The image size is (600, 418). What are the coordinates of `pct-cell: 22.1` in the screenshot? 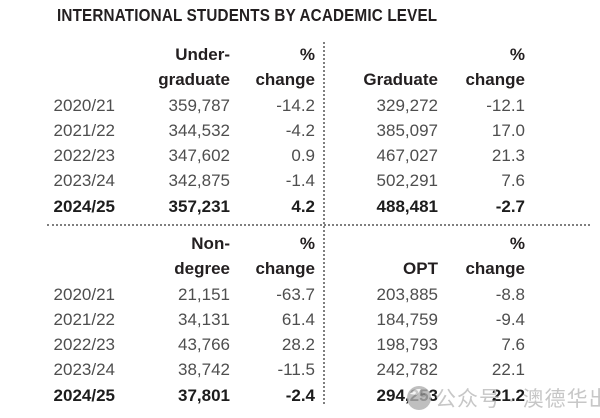 It's located at (508, 370).